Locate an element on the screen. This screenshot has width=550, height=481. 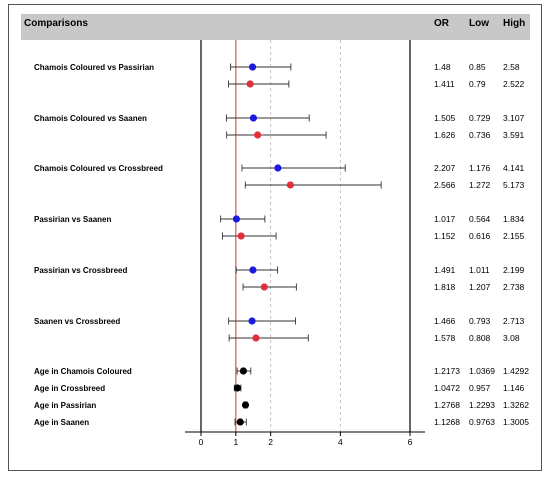
low-value: 0.616 is located at coordinates (480, 236).